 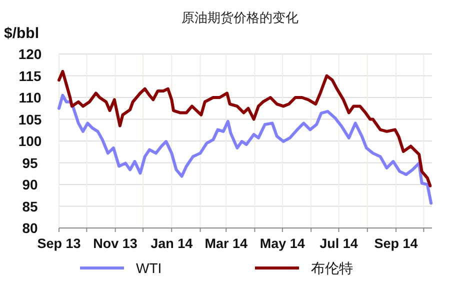 I want to click on y-tick-label: 90, so click(x=30, y=184).